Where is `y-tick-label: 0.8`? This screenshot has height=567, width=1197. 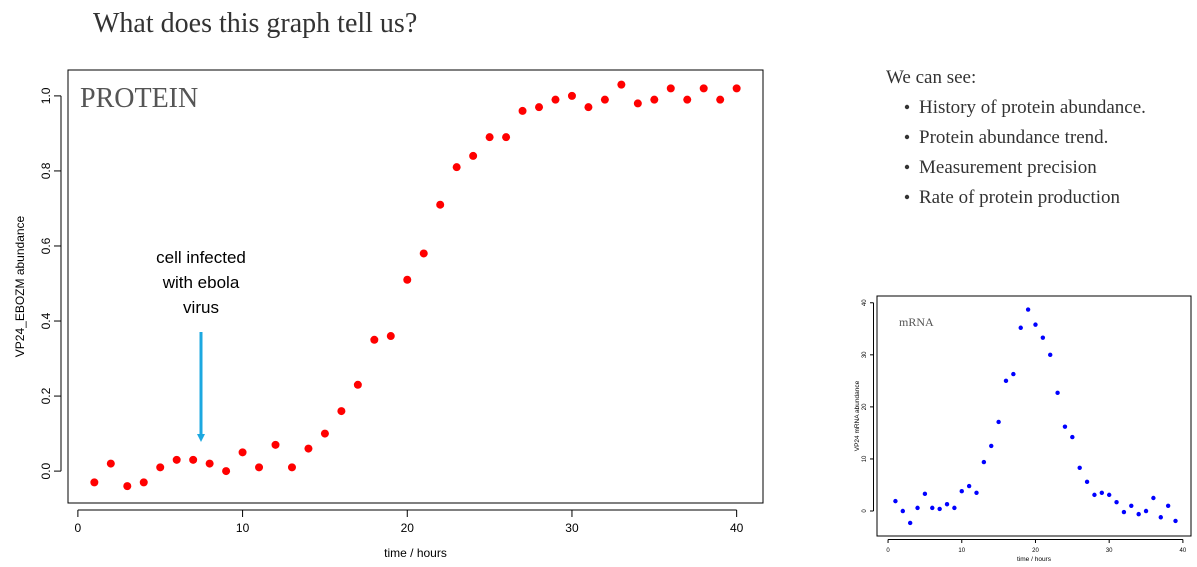 y-tick-label: 0.8 is located at coordinates (46, 170).